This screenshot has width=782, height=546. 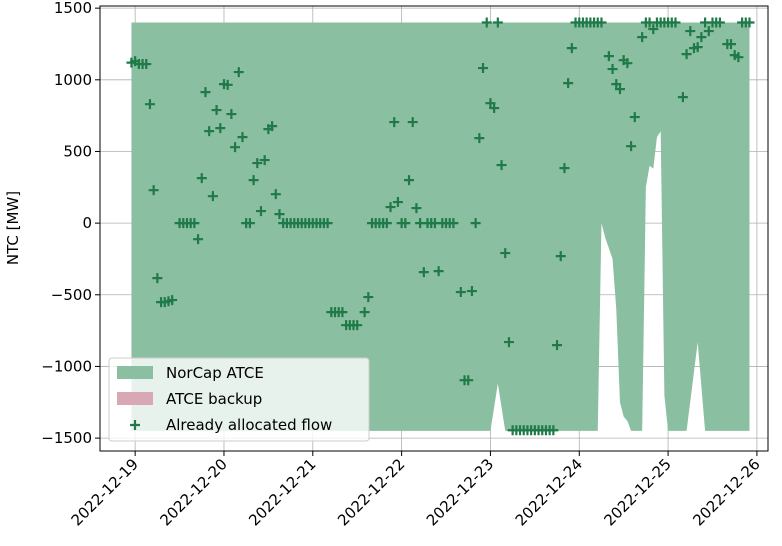 What do you see at coordinates (66, 366) in the screenshot?
I see `y-tick-label: −1000` at bounding box center [66, 366].